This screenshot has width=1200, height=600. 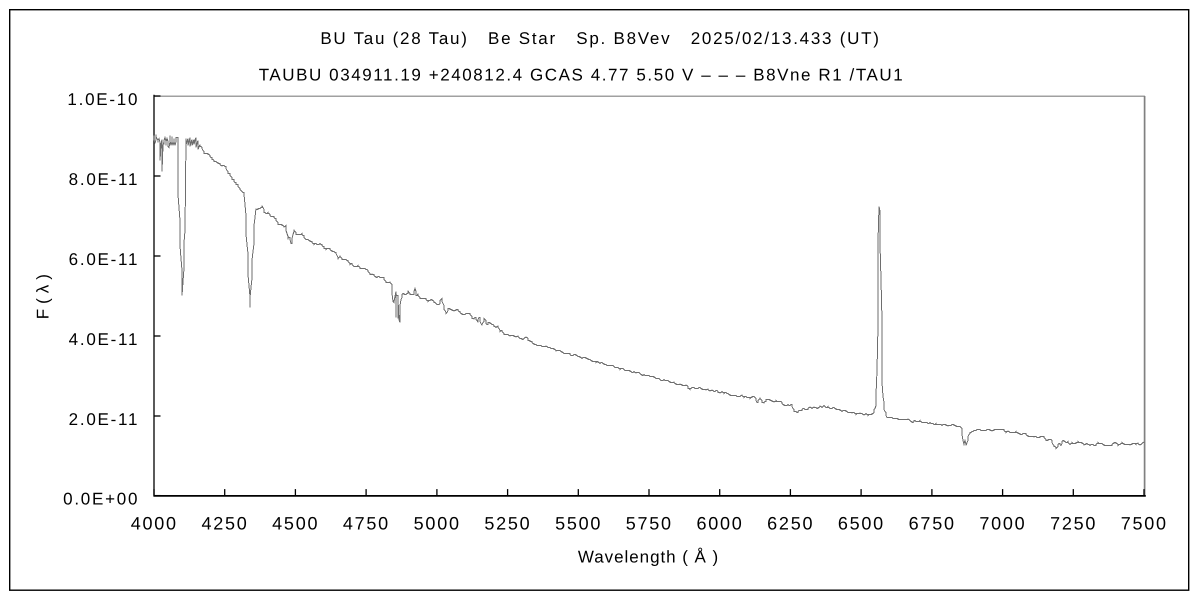 I want to click on svg-text: 4500, so click(x=295, y=524).